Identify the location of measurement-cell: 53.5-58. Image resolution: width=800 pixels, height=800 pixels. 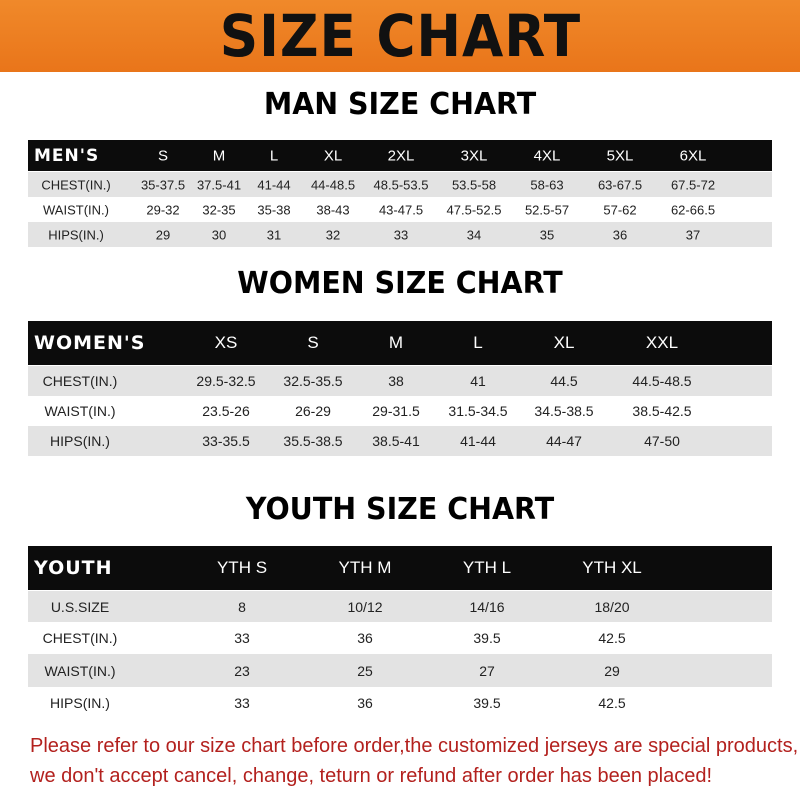
(474, 184).